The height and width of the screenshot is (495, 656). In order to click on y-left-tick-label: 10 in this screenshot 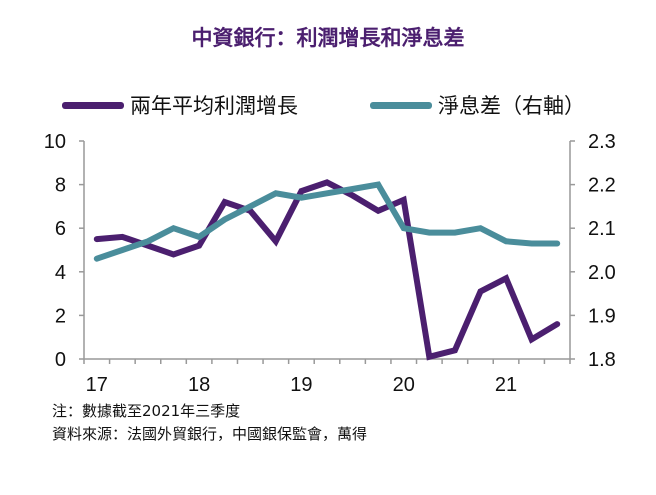, I will do `click(55, 142)`.